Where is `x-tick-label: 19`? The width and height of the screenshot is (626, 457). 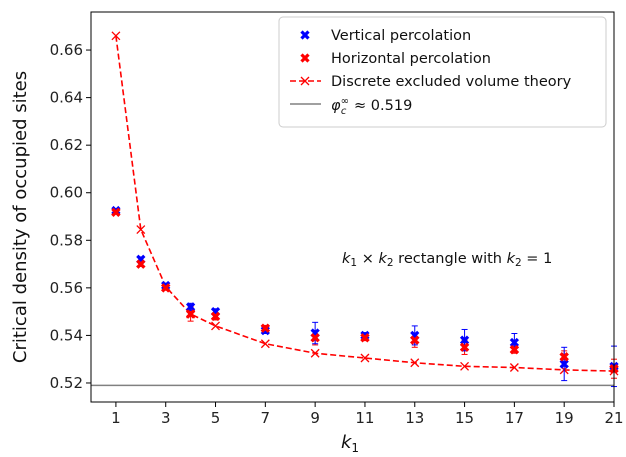
x-tick-label: 19 is located at coordinates (564, 418).